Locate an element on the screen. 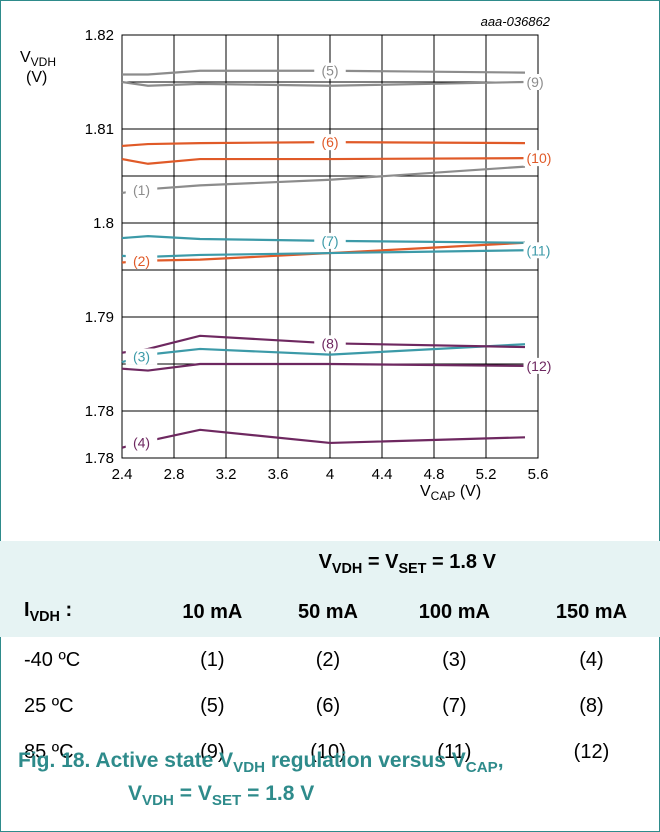 The image size is (660, 832). series-label: (5) is located at coordinates (329, 71).